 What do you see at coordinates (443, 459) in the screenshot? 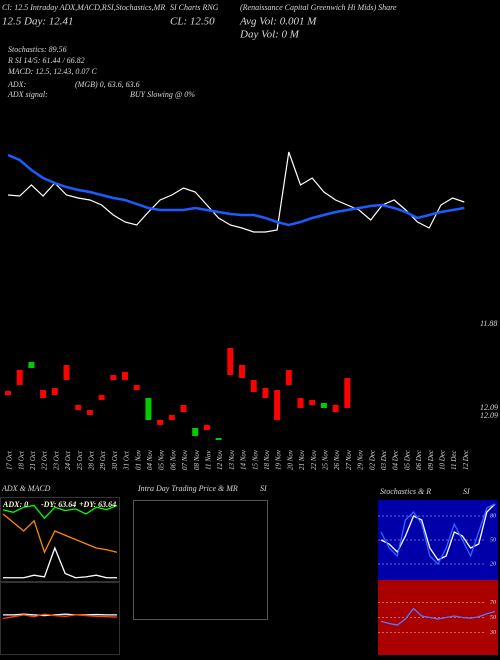
I see `x-tick-label: 10 Dec` at bounding box center [443, 459].